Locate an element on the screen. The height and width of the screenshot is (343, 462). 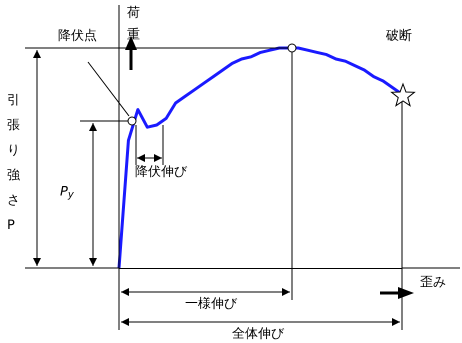
text: 破断 is located at coordinates (398, 36).